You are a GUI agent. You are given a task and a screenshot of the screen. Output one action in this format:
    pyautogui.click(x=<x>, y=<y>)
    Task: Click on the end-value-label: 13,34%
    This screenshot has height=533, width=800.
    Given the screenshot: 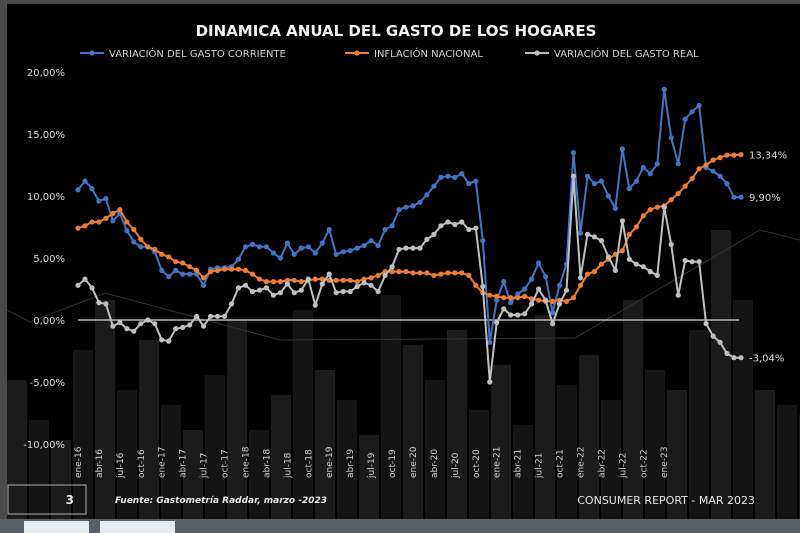 What is the action you would take?
    pyautogui.click(x=768, y=156)
    